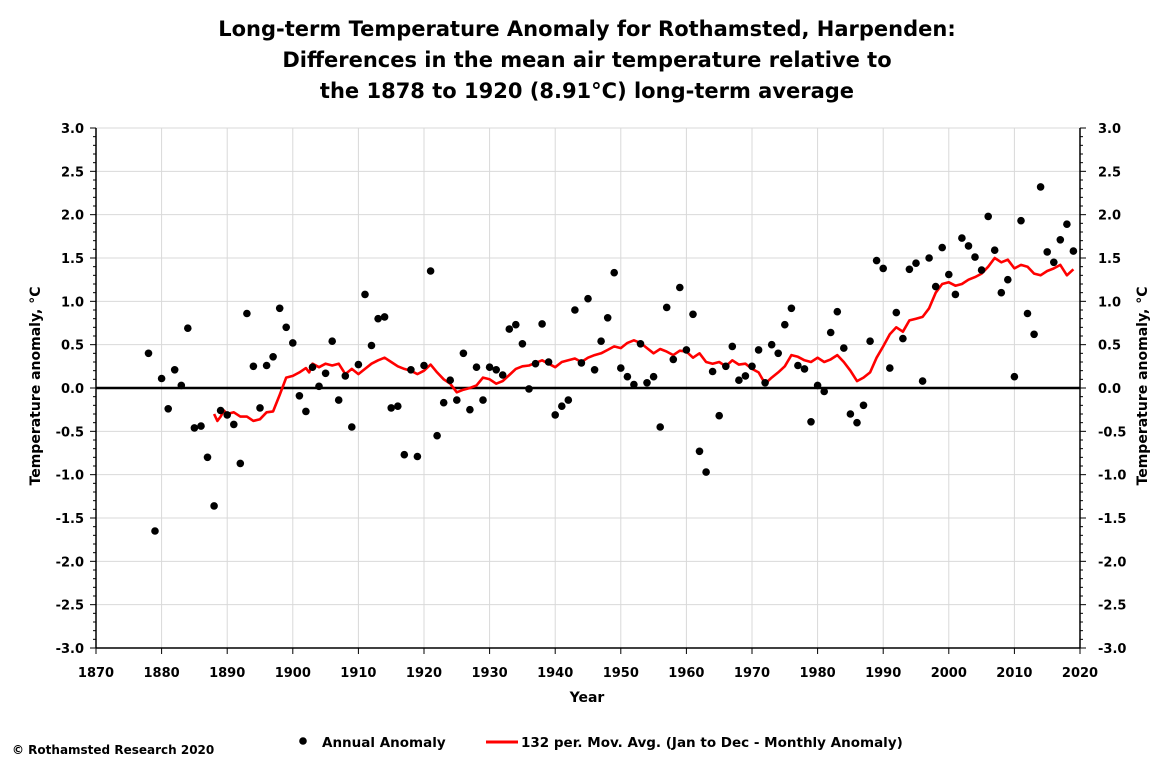 The image size is (1171, 774). Describe the element at coordinates (293, 673) in the screenshot. I see `x-tick-label: 1900` at that location.